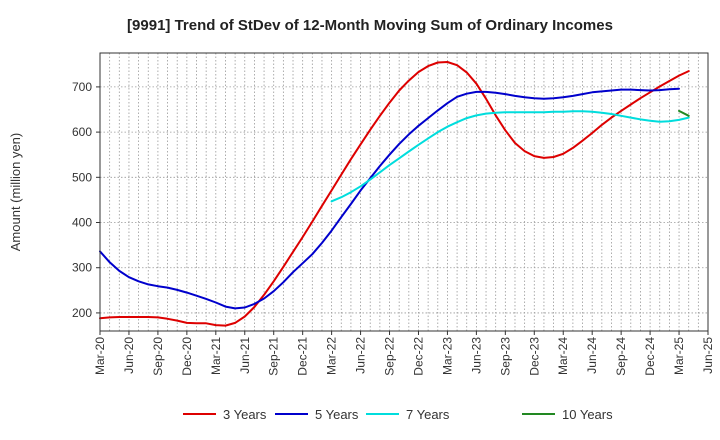 The height and width of the screenshot is (440, 720). I want to click on x-tick-label: Dec-24, so click(650, 356).